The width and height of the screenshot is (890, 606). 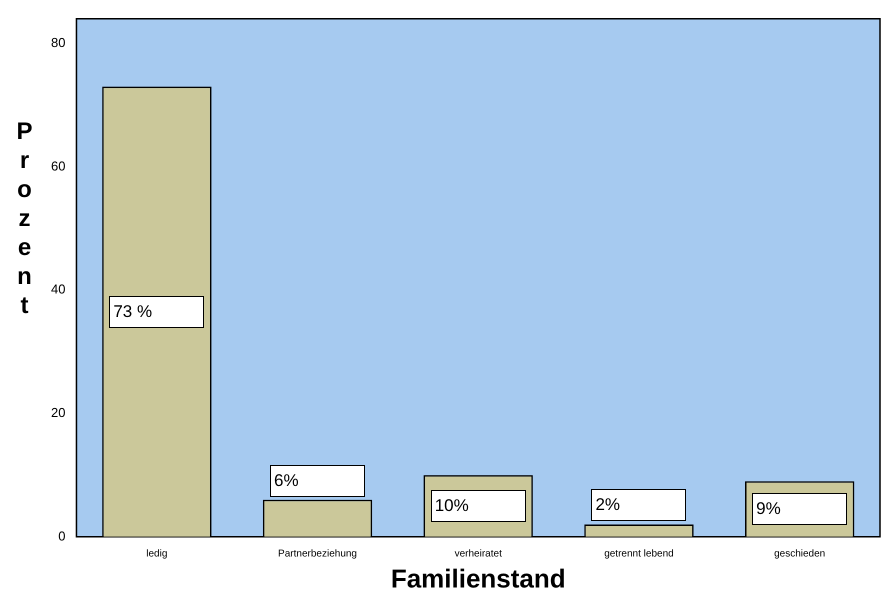 What do you see at coordinates (156, 312) in the screenshot?
I see `label-box: 73 %` at bounding box center [156, 312].